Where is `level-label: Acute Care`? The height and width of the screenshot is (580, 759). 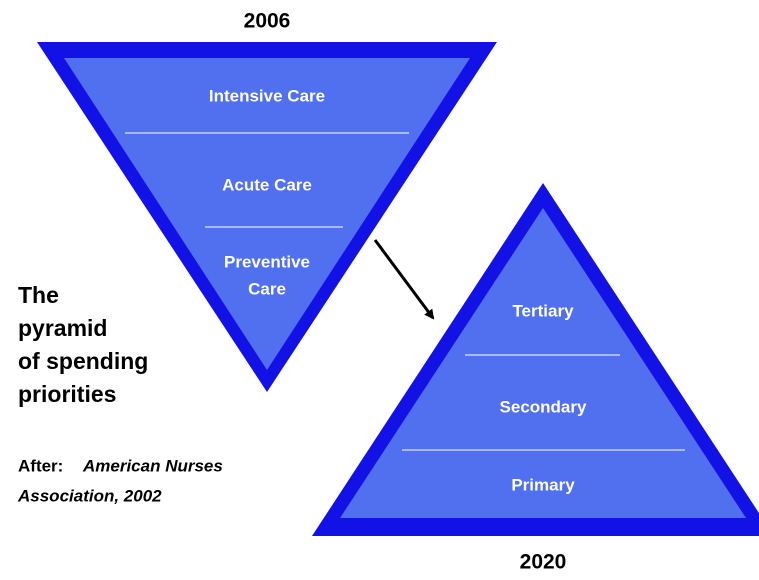 level-label: Acute Care is located at coordinates (267, 184).